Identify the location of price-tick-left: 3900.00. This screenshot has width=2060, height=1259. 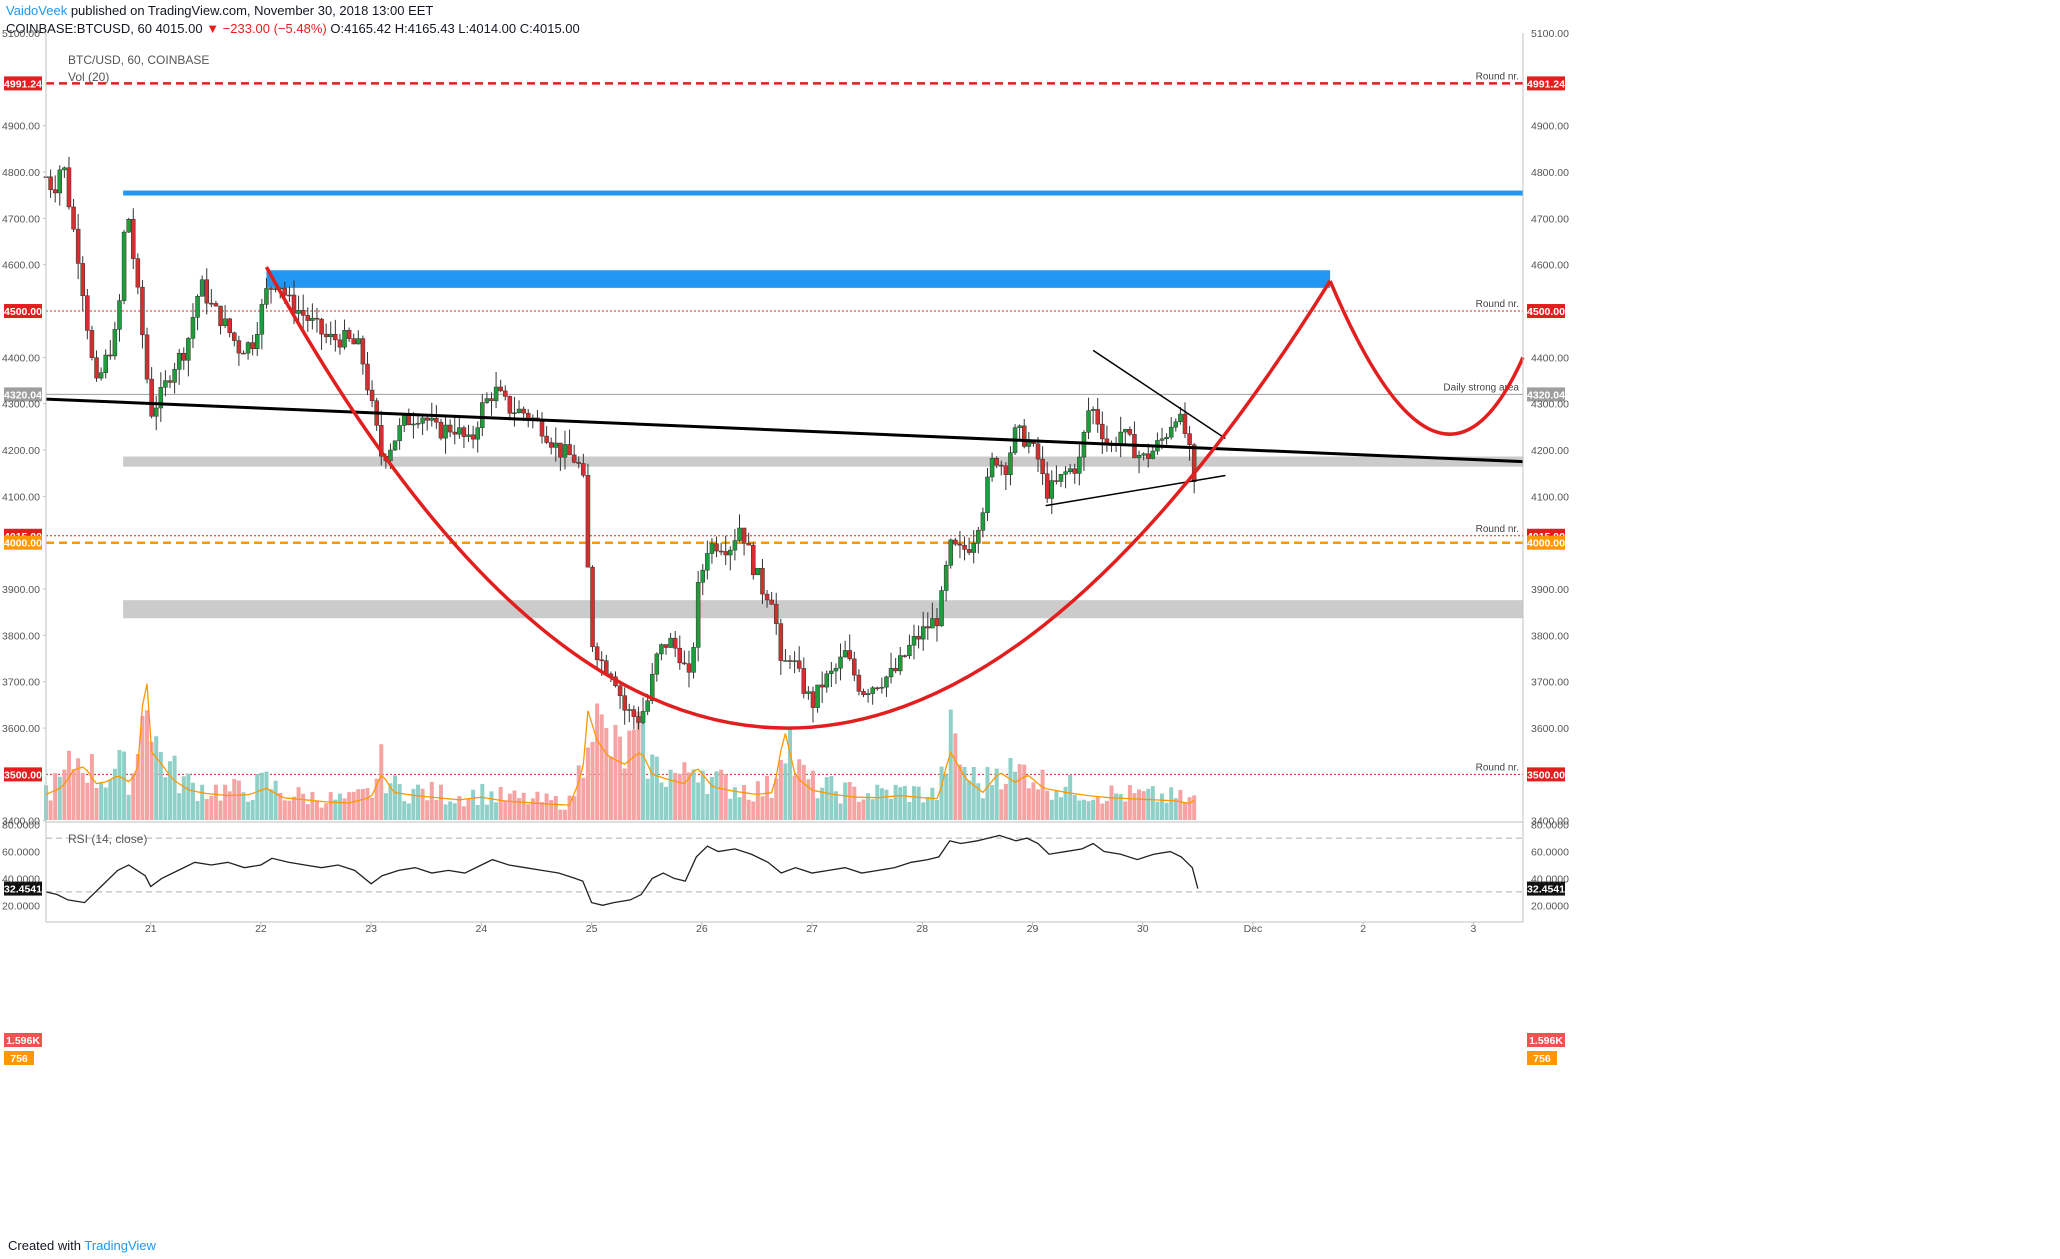
(21, 590).